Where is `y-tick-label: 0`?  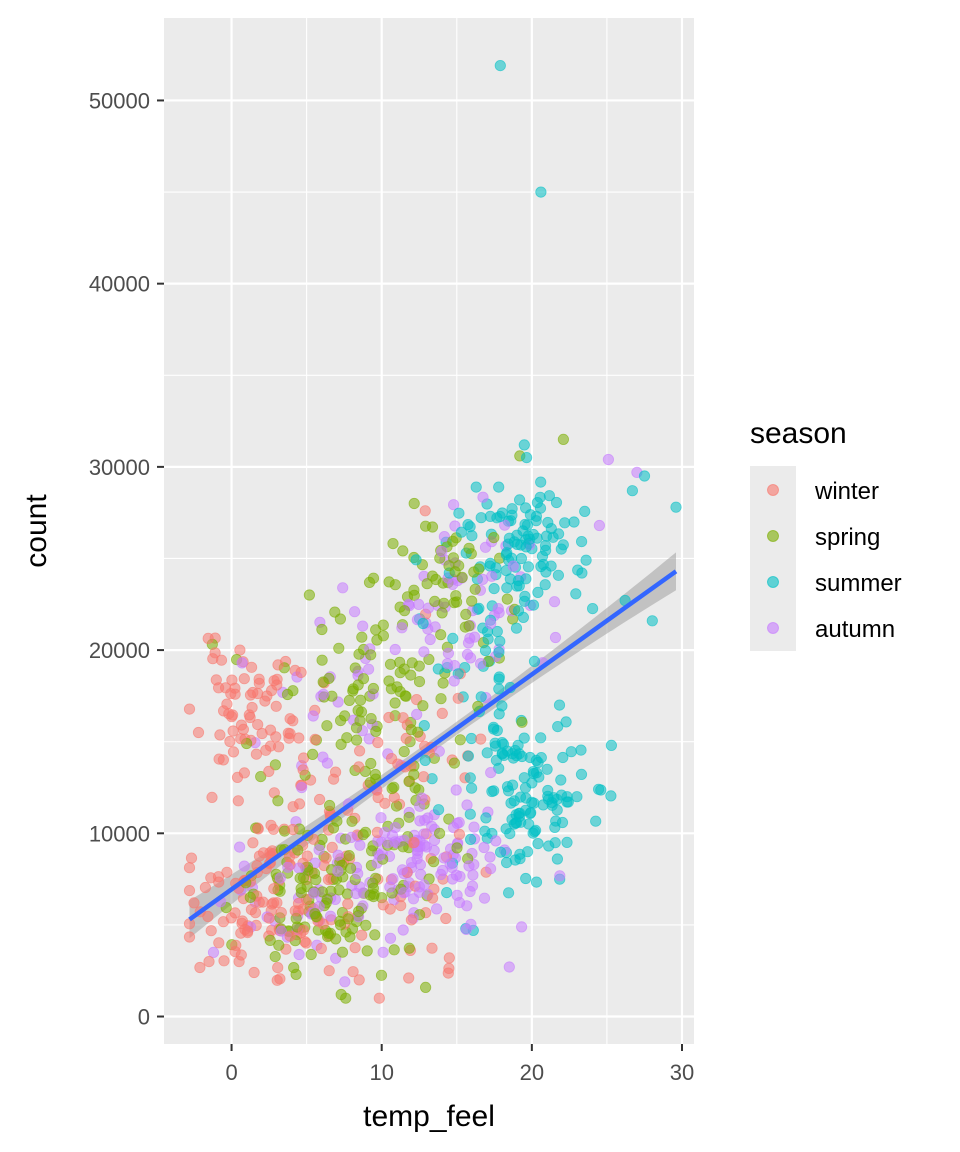
y-tick-label: 0 is located at coordinates (144, 1017).